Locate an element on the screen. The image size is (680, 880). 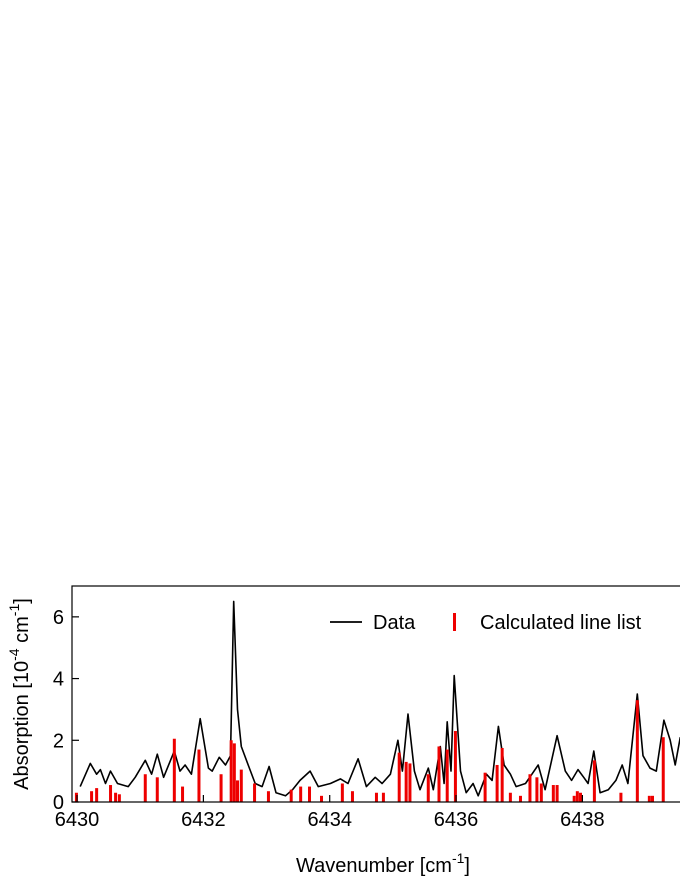
y-tick-label: 2 is located at coordinates (58, 741).